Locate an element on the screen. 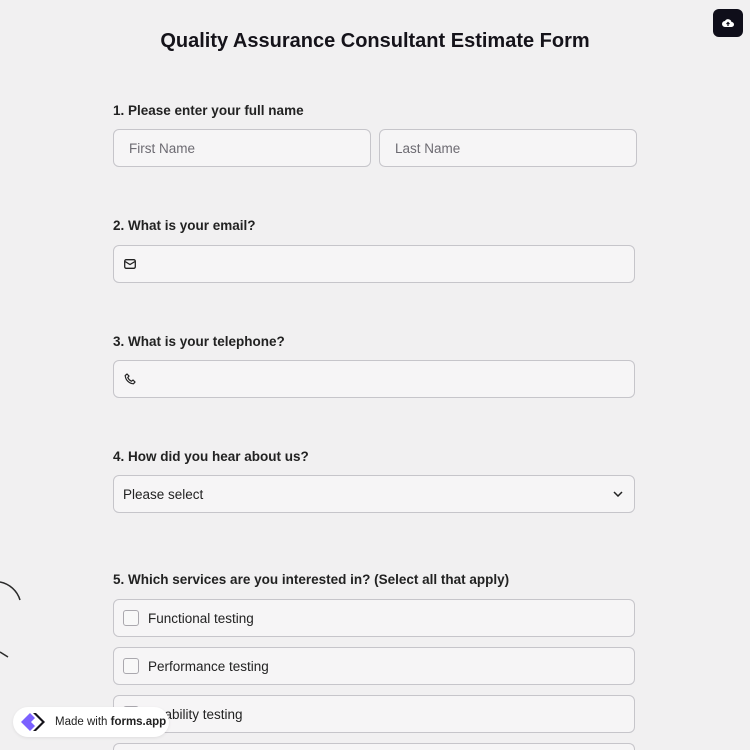 This screenshot has width=750, height=750. chevron-down-icon is located at coordinates (618, 494).